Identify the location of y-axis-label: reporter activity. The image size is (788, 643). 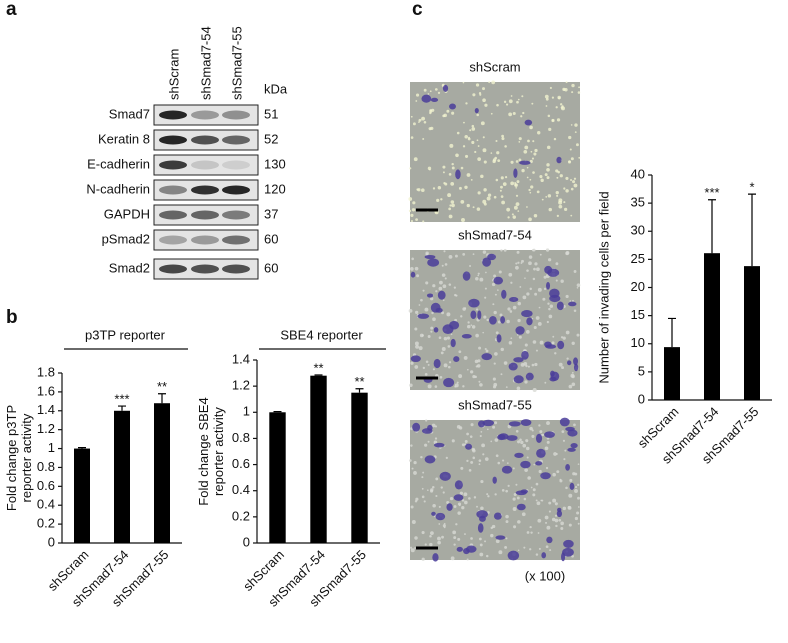
(218, 451).